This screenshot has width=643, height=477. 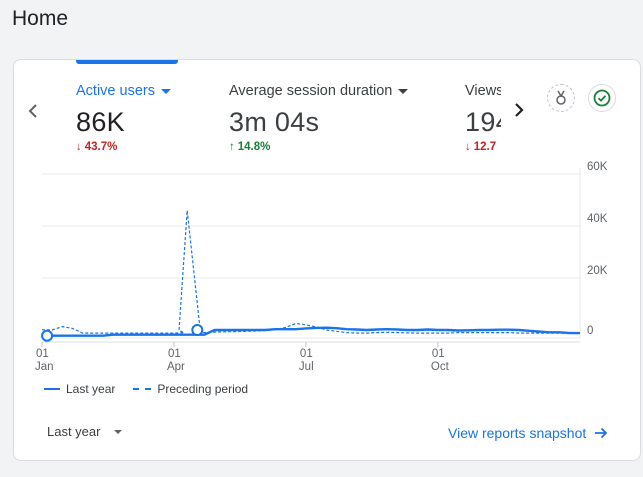 I want to click on x-tick-month: Jul, so click(x=306, y=367).